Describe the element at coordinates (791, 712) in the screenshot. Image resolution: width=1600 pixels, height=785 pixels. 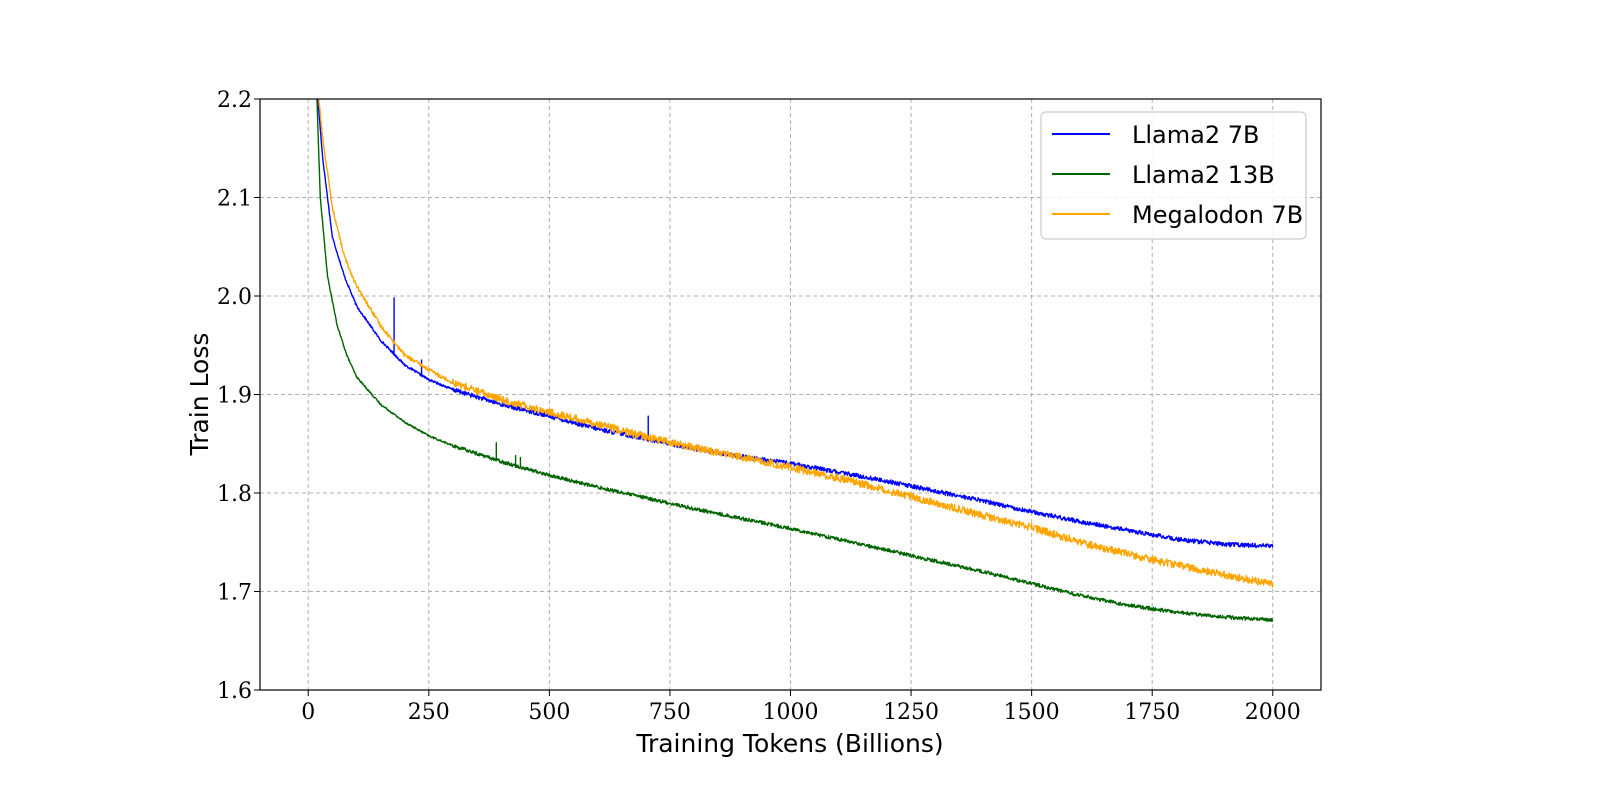
I see `x-tick-label: 1000` at that location.